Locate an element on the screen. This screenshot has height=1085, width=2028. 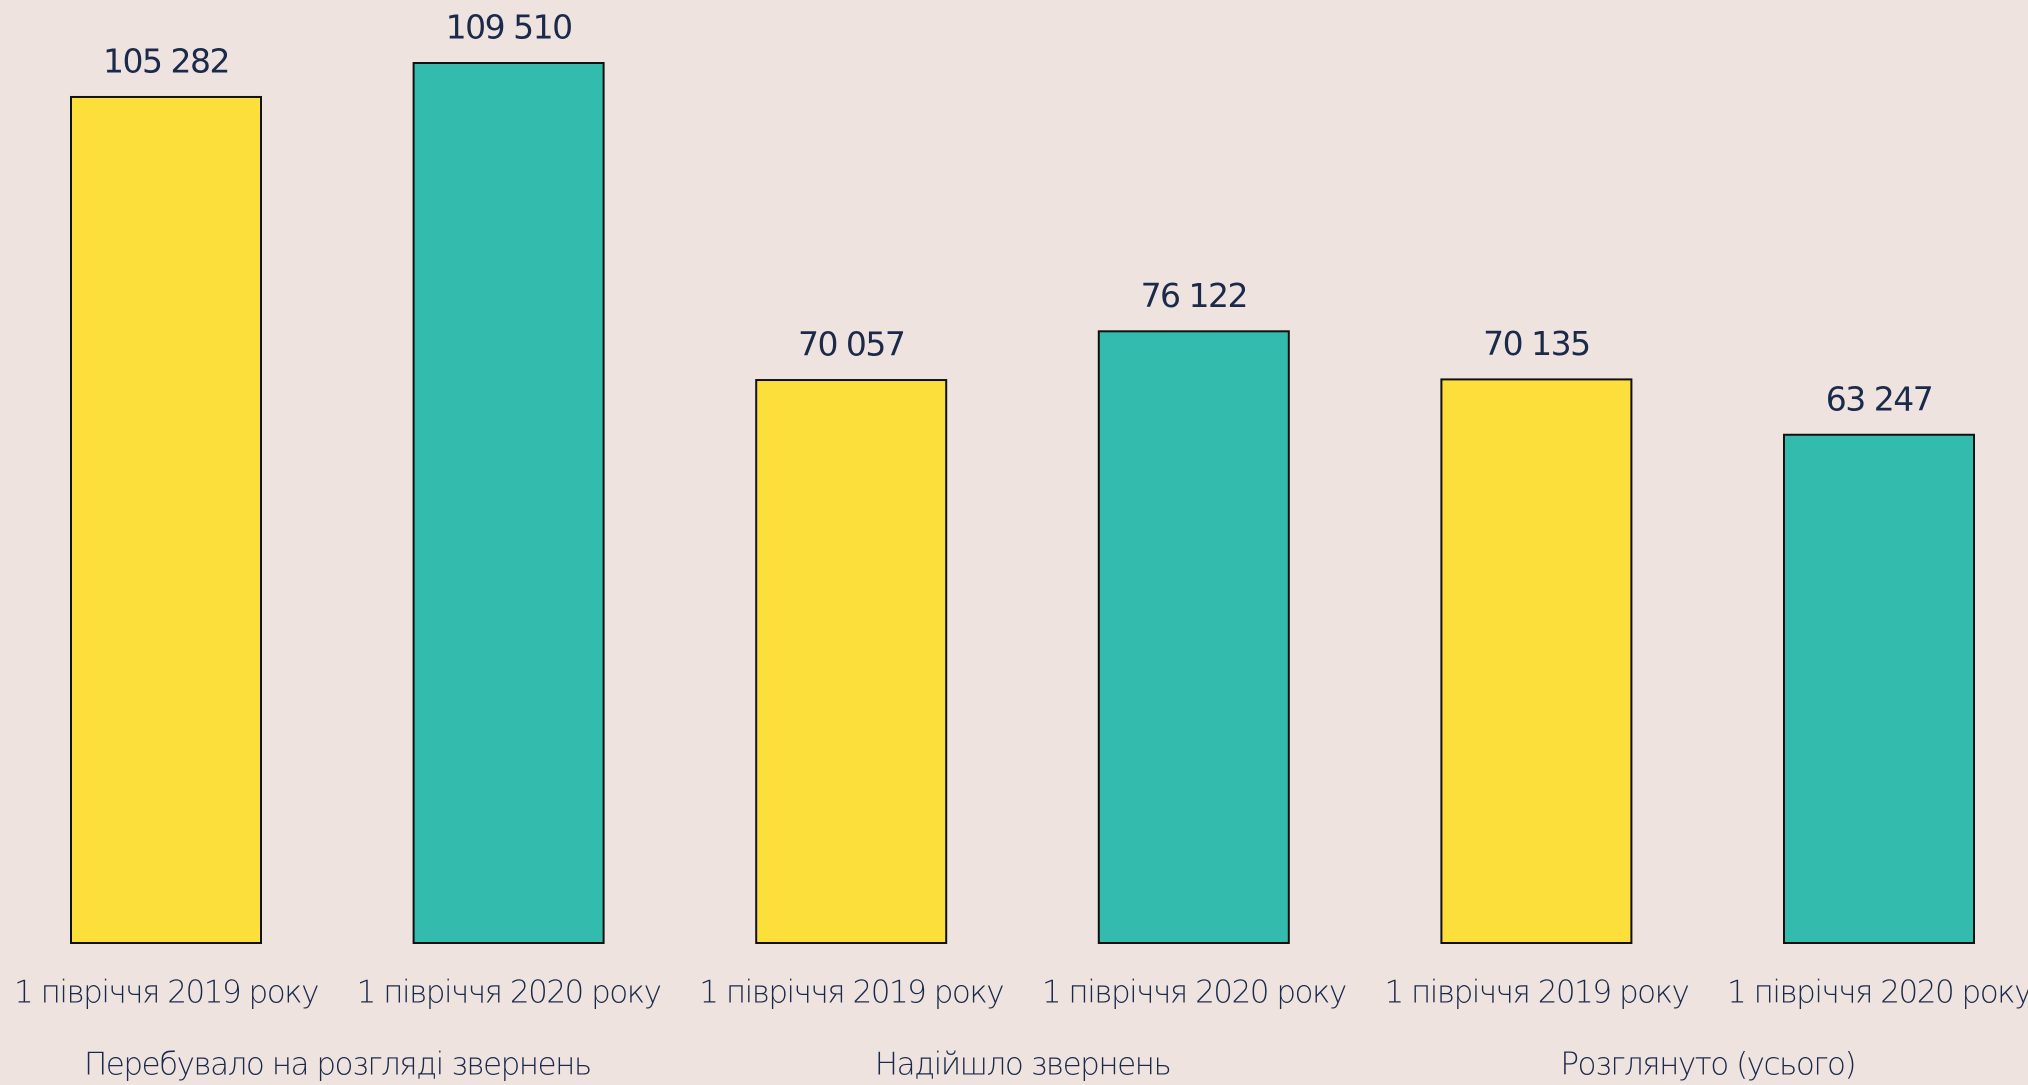
value-label: 76 122 is located at coordinates (1194, 295).